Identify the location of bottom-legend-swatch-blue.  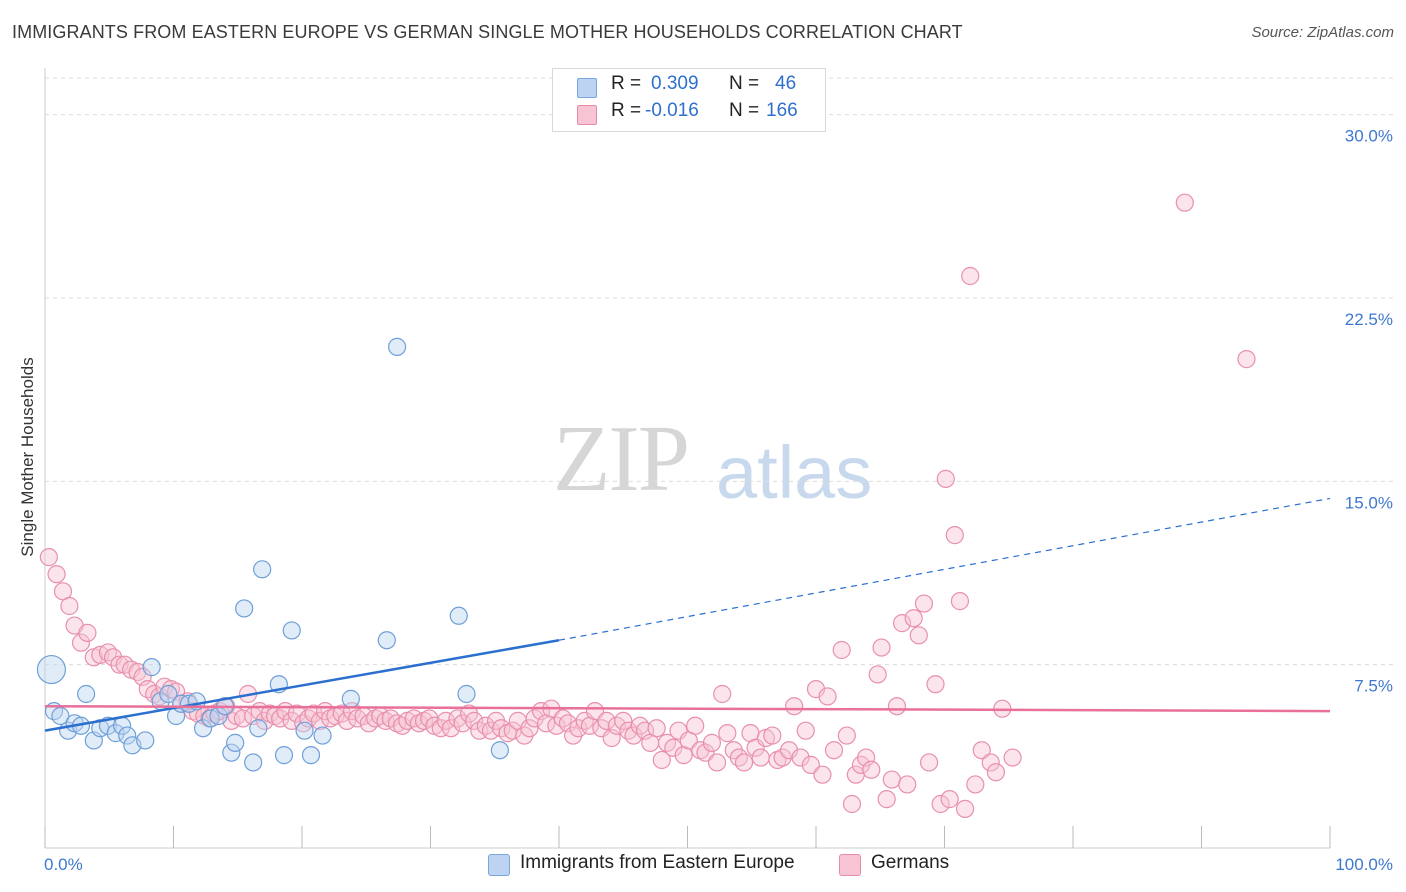
(499, 865).